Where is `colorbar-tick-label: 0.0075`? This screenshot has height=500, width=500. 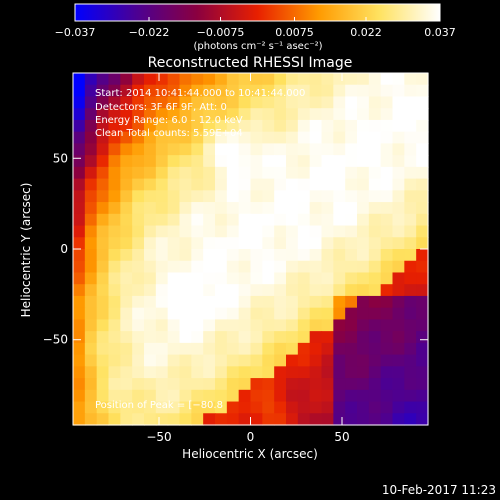 colorbar-tick-label: 0.0075 is located at coordinates (294, 32).